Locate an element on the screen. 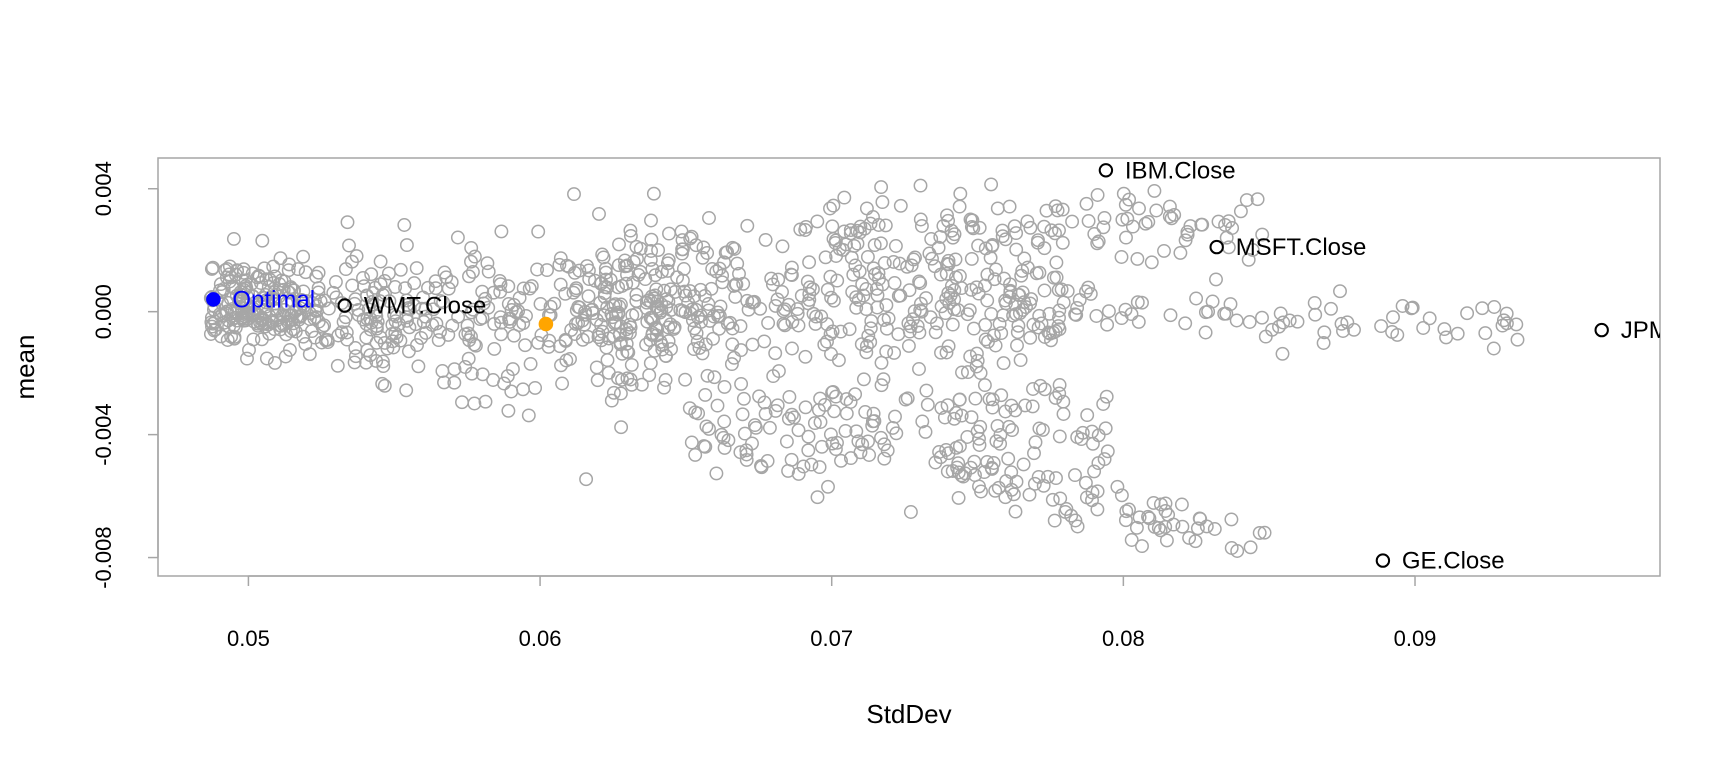  asset-label: GE.Close is located at coordinates (1453, 561).